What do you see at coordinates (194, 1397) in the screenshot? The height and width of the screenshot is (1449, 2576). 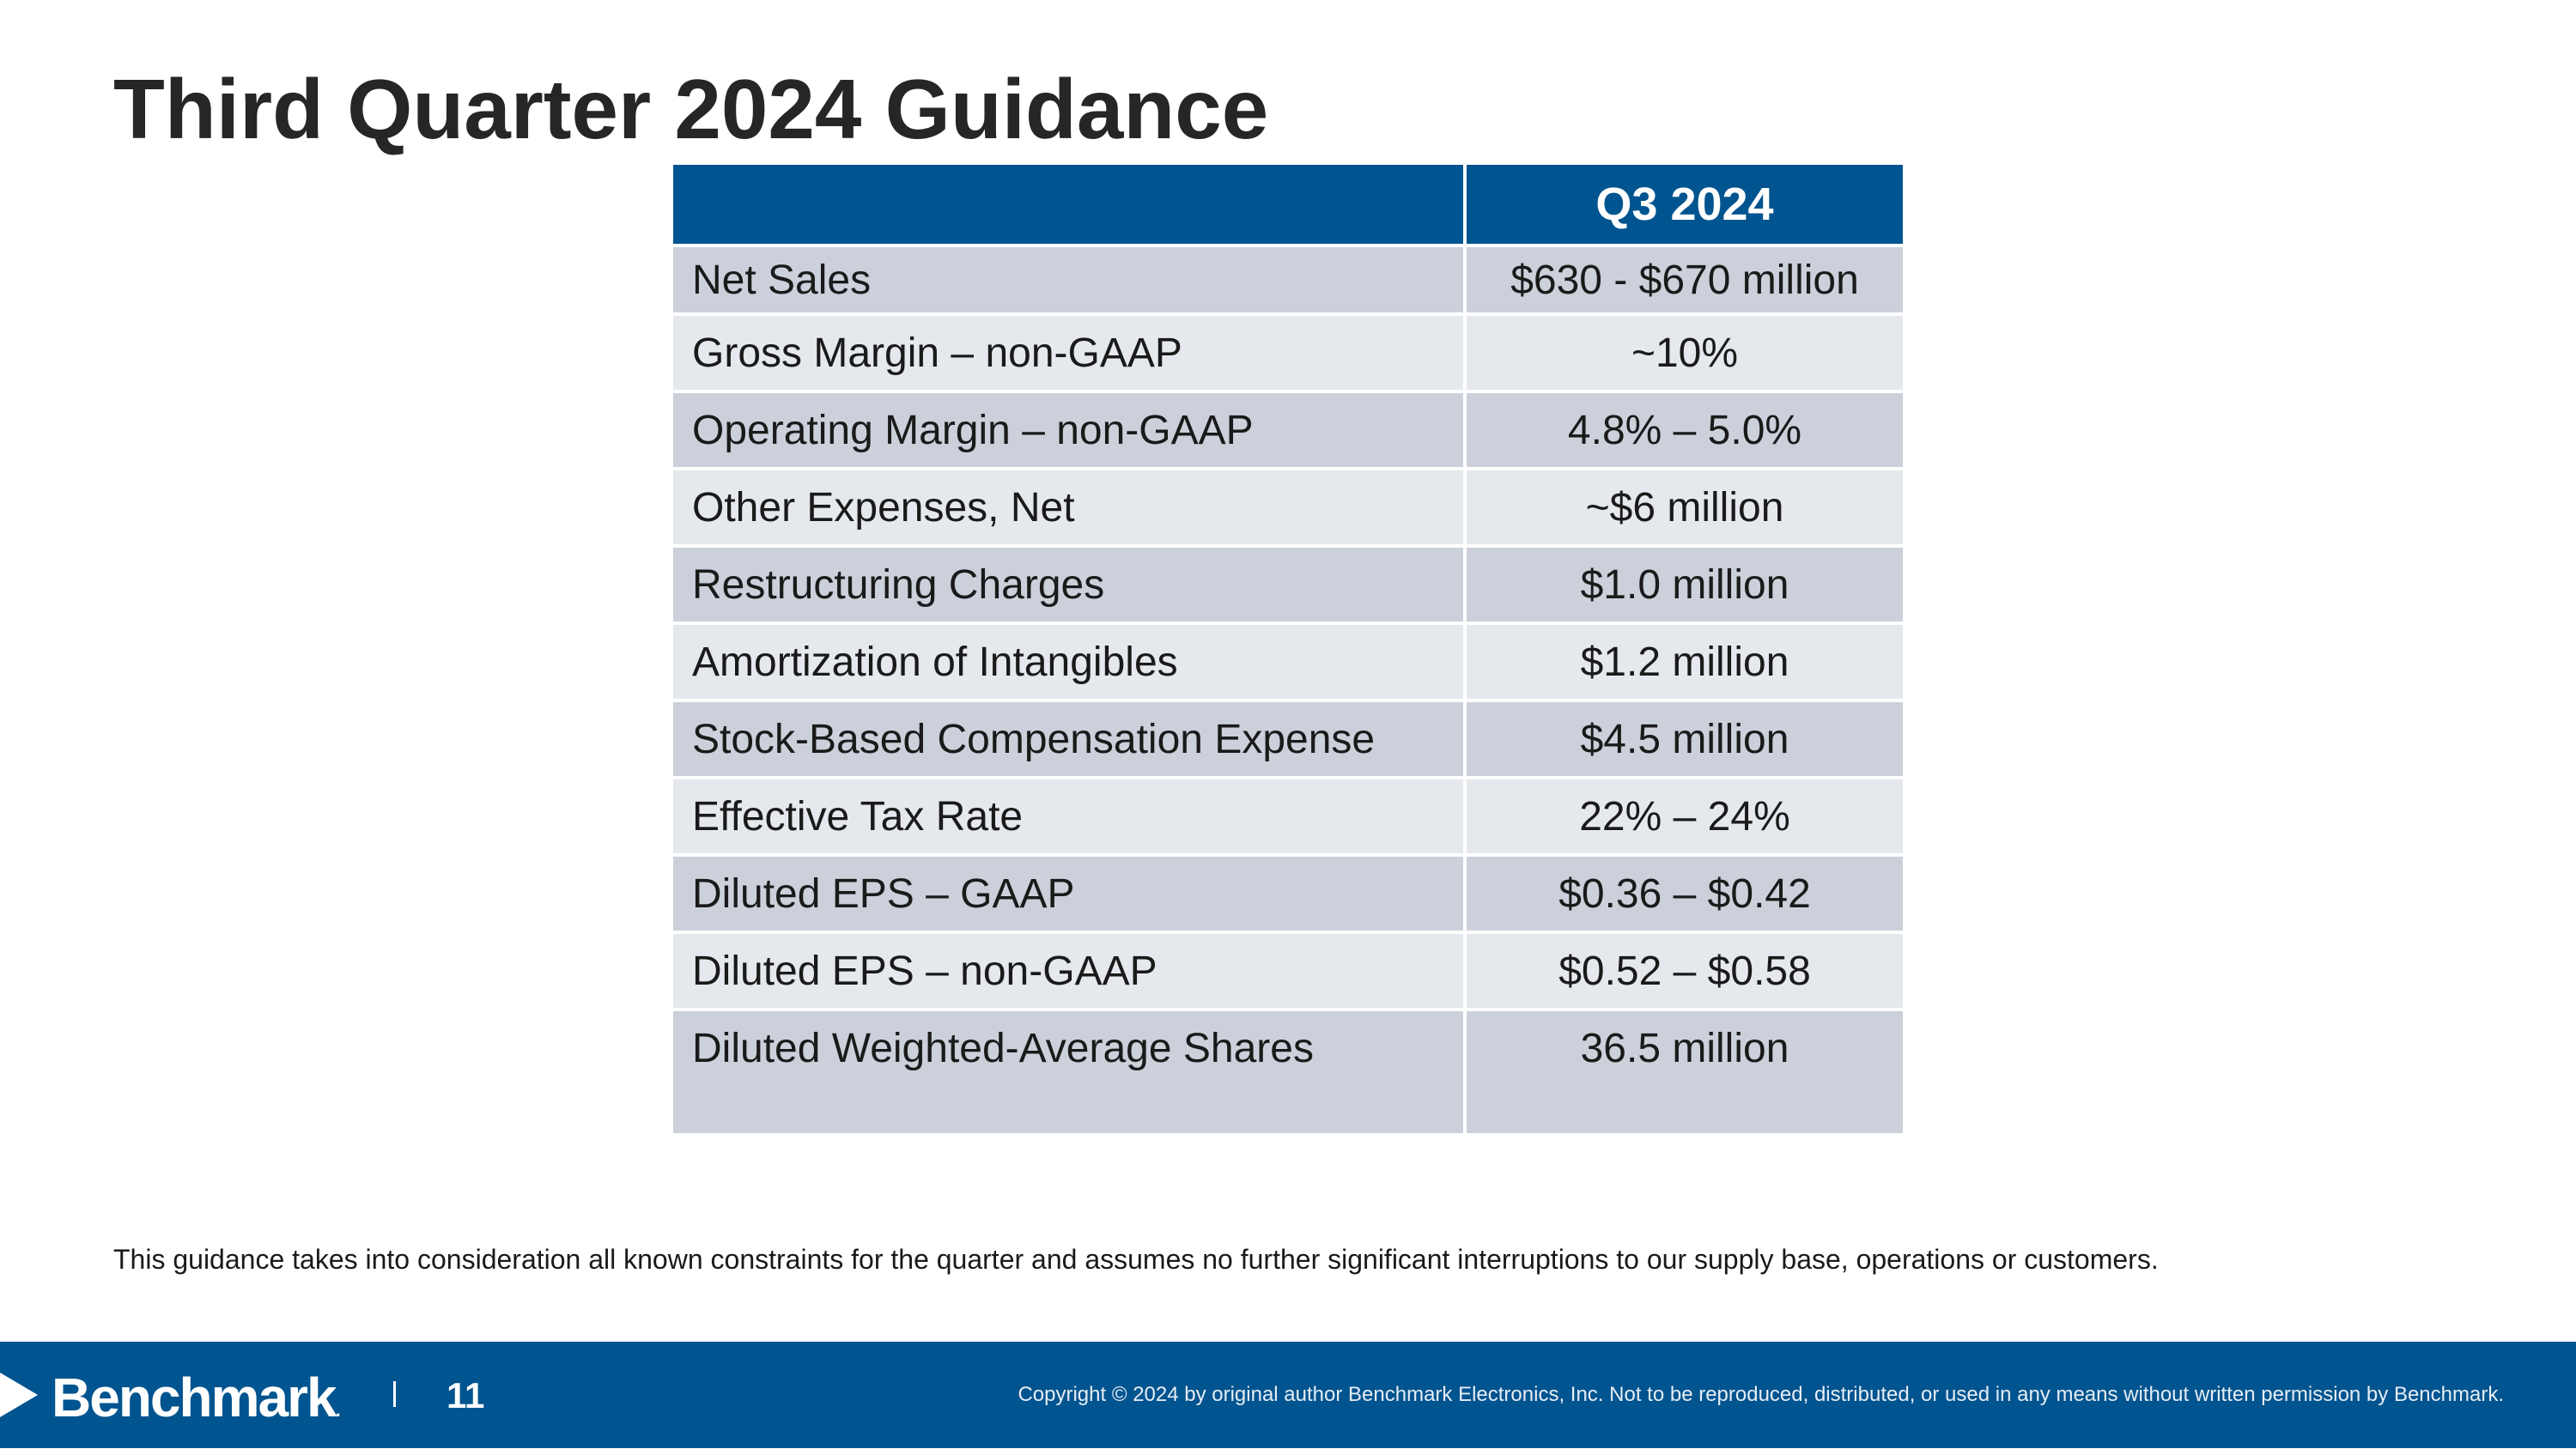 I see `logo-text: Benchmark` at bounding box center [194, 1397].